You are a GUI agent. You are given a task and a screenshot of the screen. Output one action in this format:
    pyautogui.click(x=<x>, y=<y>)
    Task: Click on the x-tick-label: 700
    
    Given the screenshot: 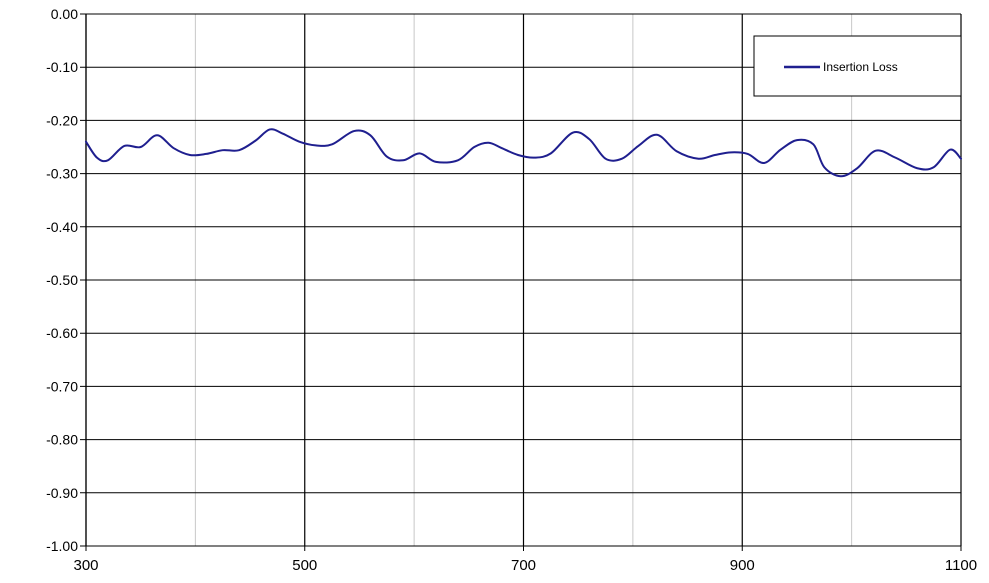 What is the action you would take?
    pyautogui.click(x=523, y=565)
    